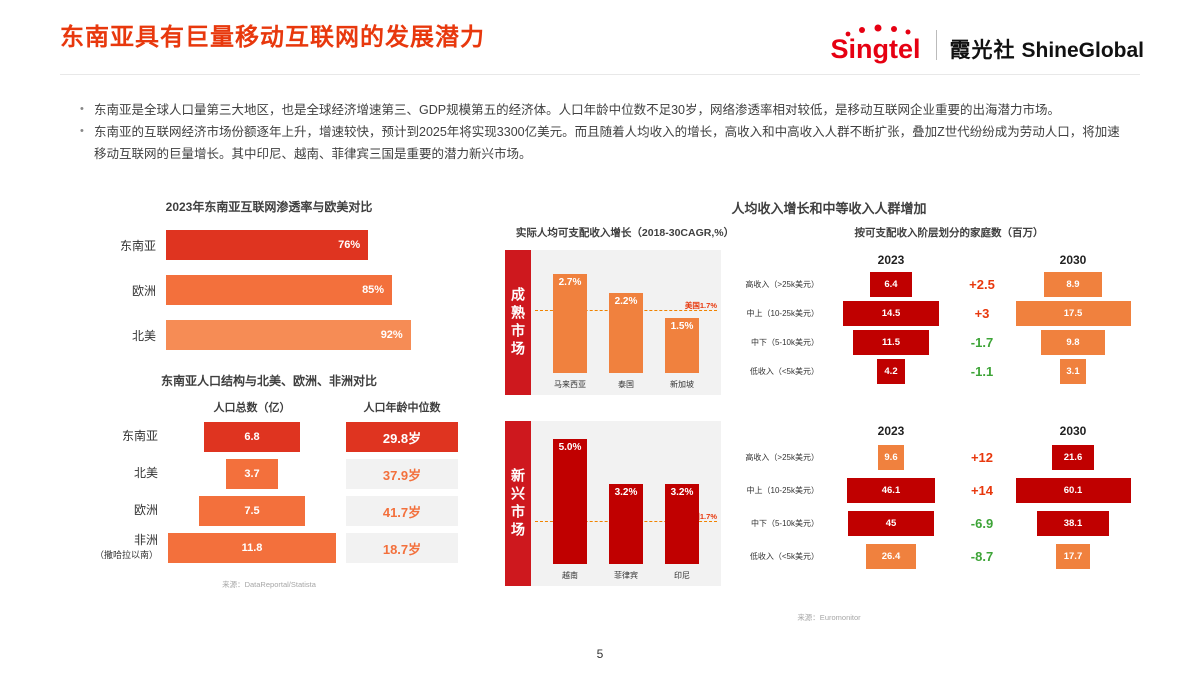 The height and width of the screenshot is (675, 1200). Describe the element at coordinates (945, 313) in the screenshot. I see `tier-row: 中上（10-25k美元） 14.5 +3 17.5` at that location.